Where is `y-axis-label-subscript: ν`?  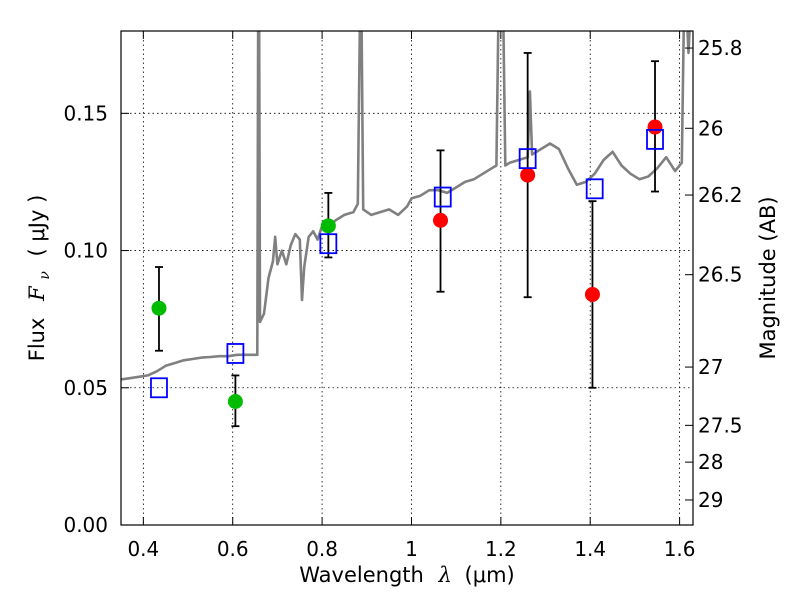
y-axis-label-subscript: ν is located at coordinates (45, 275).